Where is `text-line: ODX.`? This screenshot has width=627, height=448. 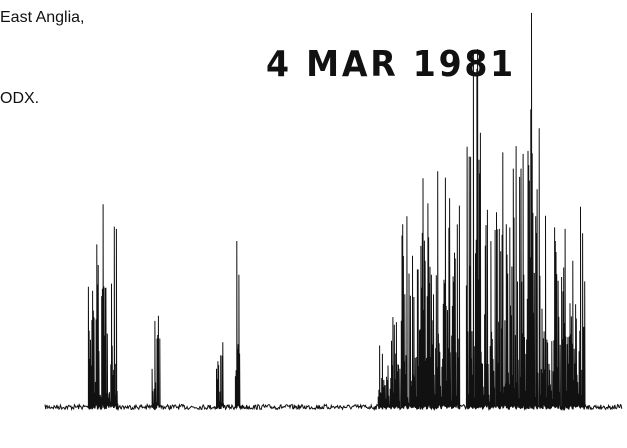 text-line: ODX. is located at coordinates (20, 98).